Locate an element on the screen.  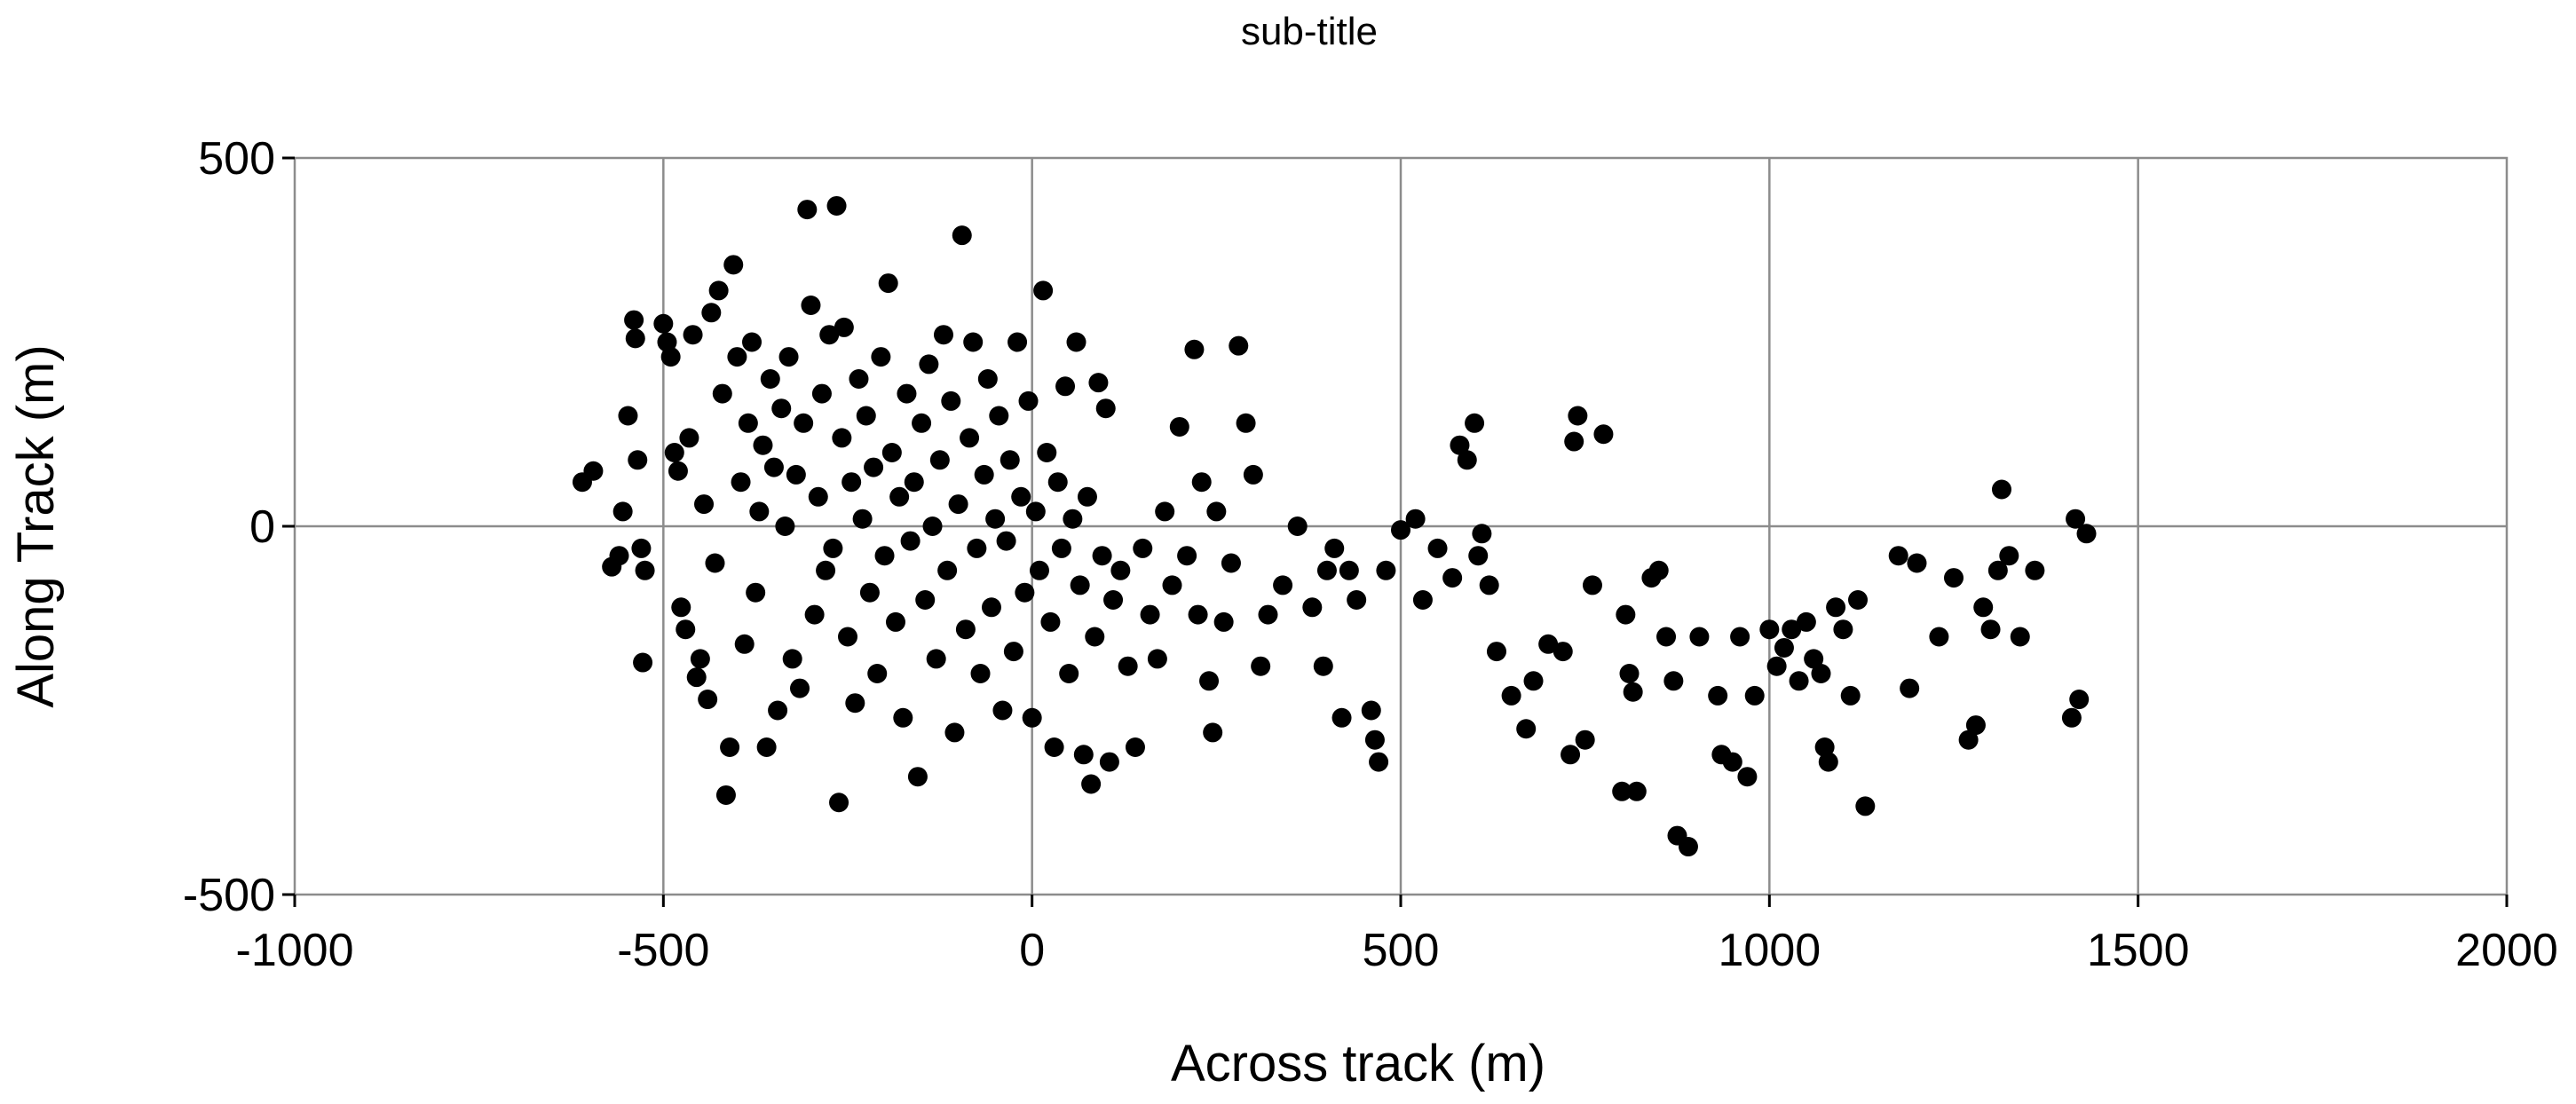
x-tick-label: 2000 is located at coordinates (2506, 950).